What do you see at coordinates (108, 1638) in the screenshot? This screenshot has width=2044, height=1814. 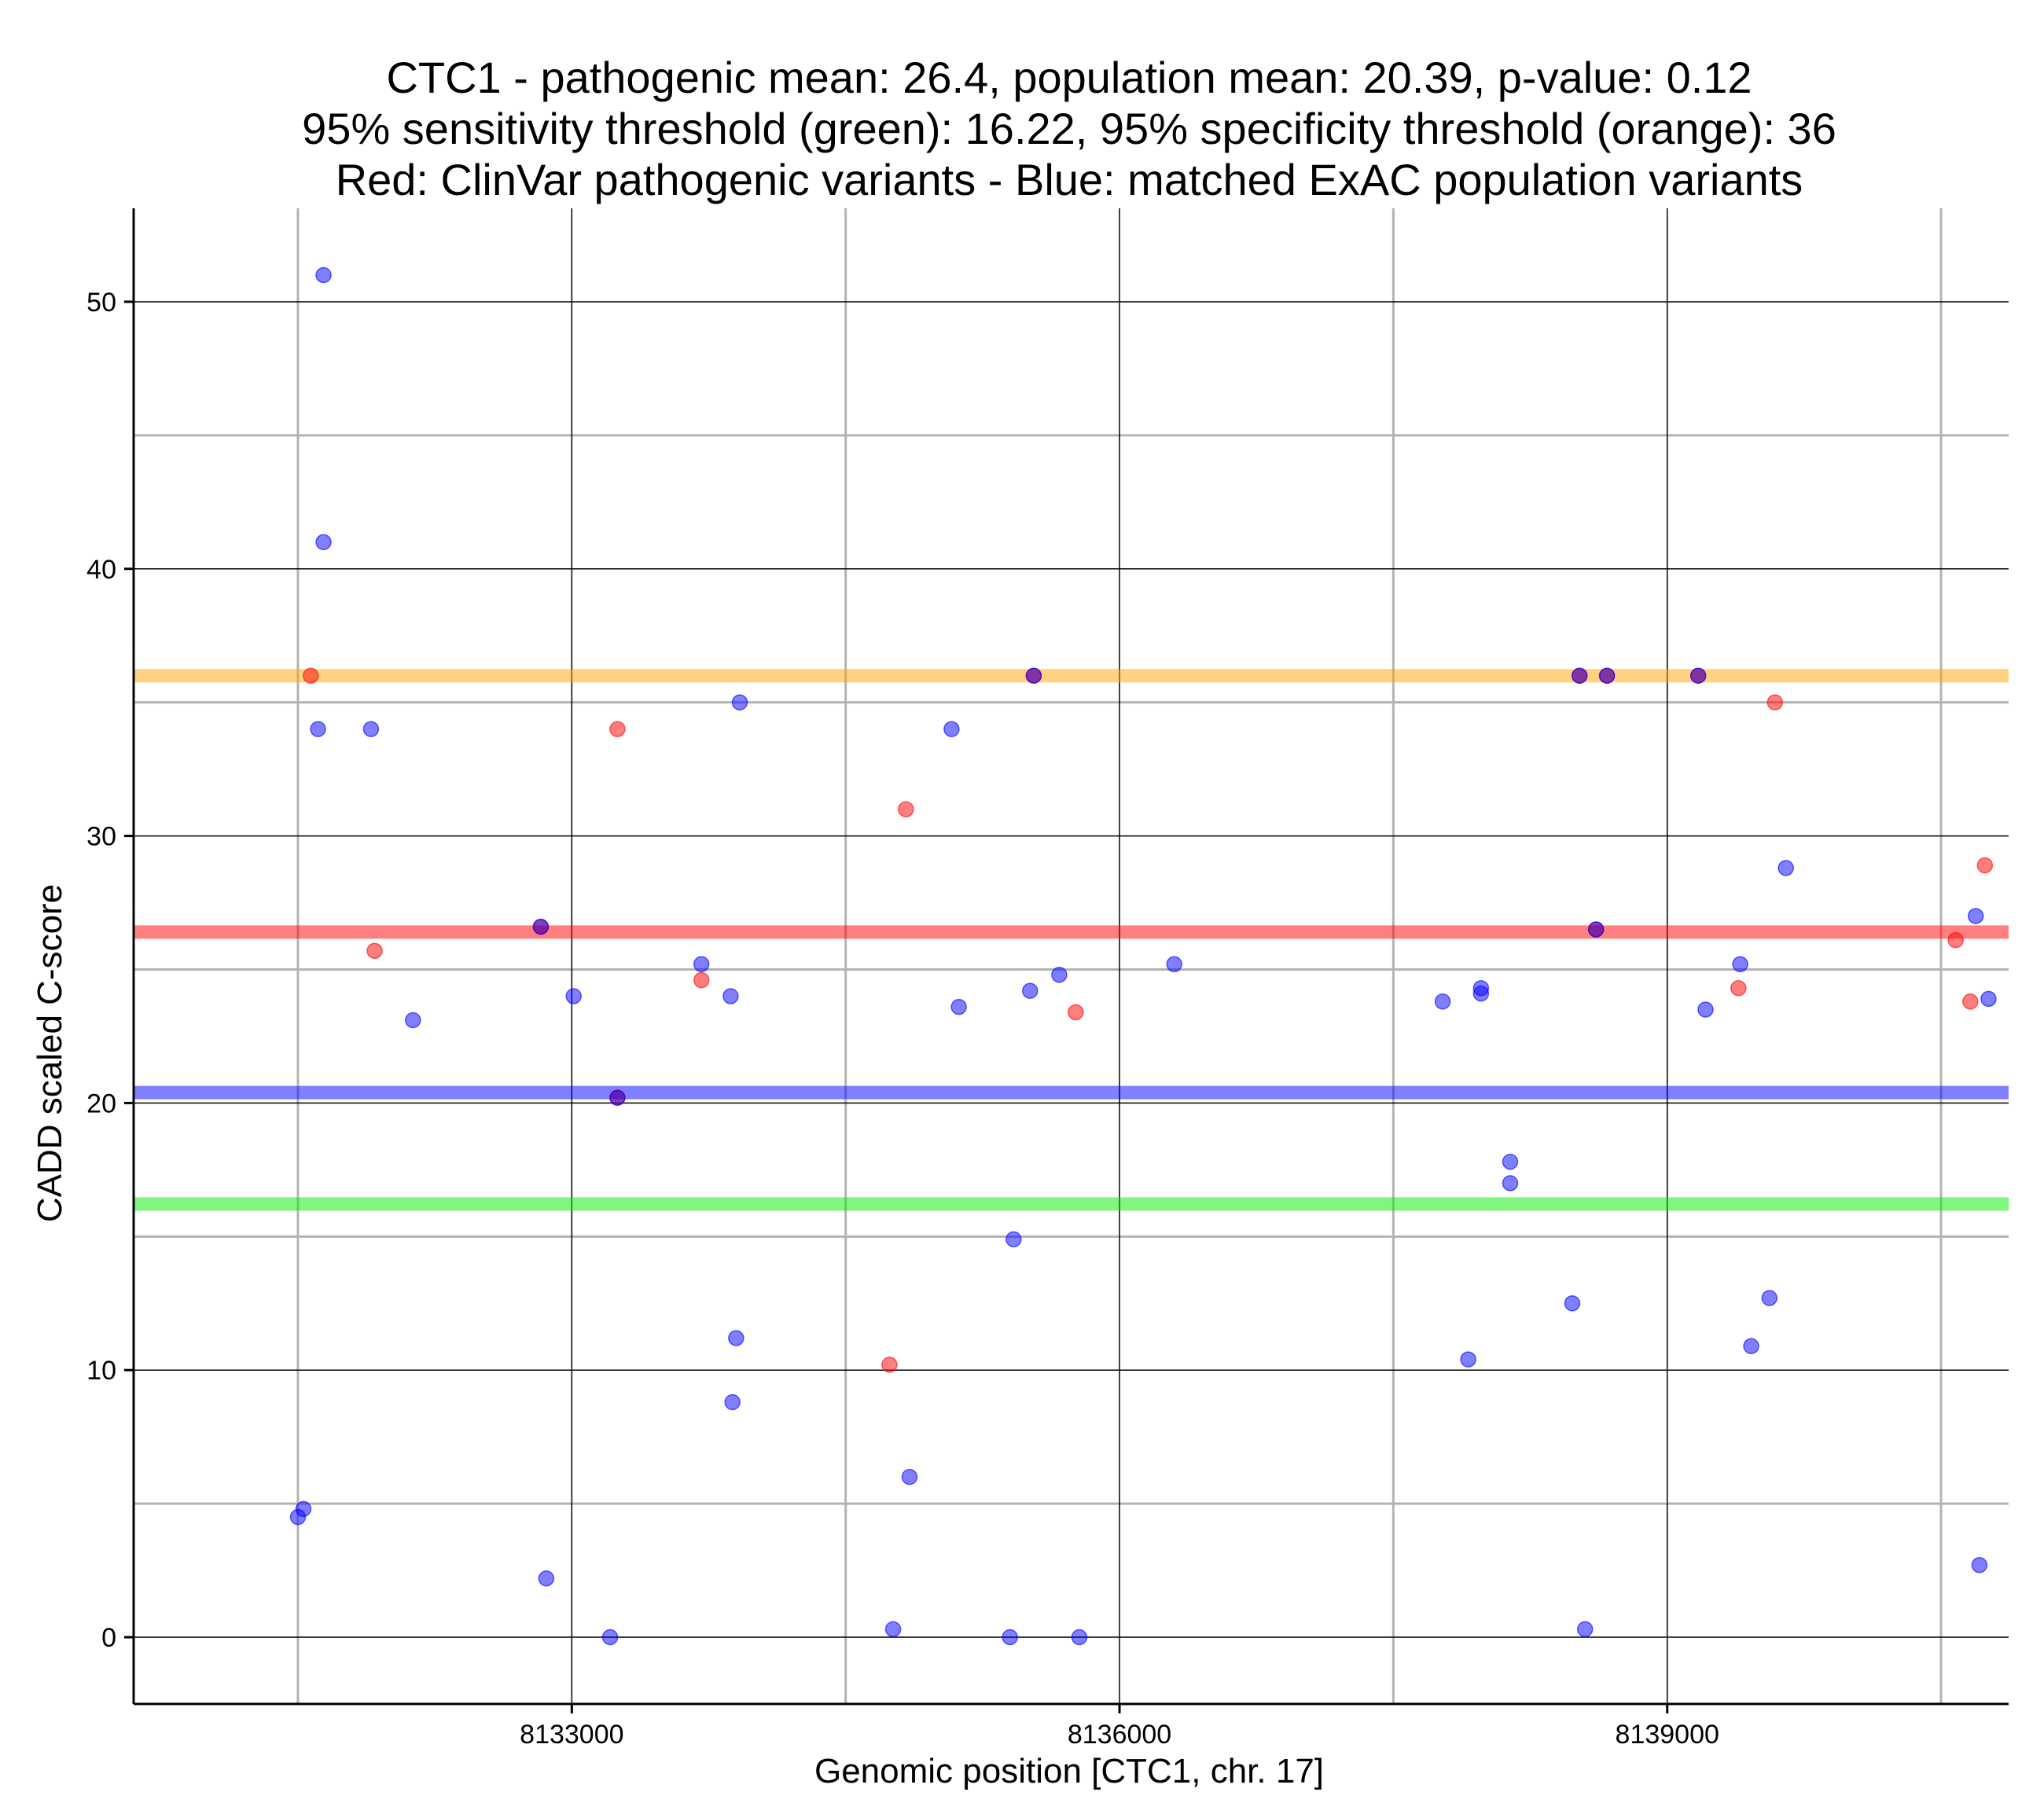 I see `y-tick-label: 0` at bounding box center [108, 1638].